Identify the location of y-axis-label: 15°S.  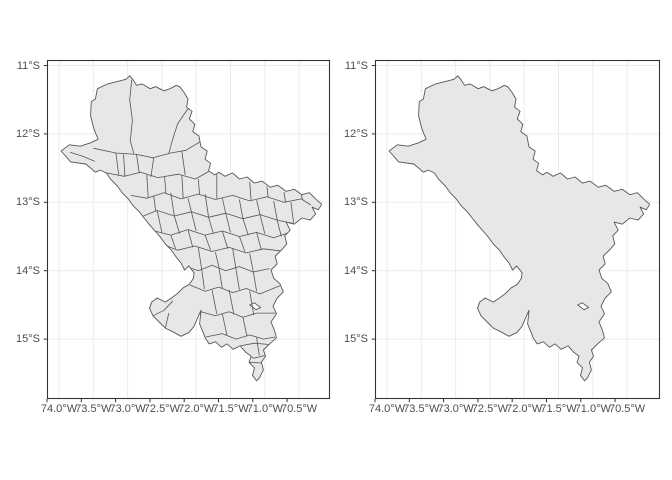
(28, 339).